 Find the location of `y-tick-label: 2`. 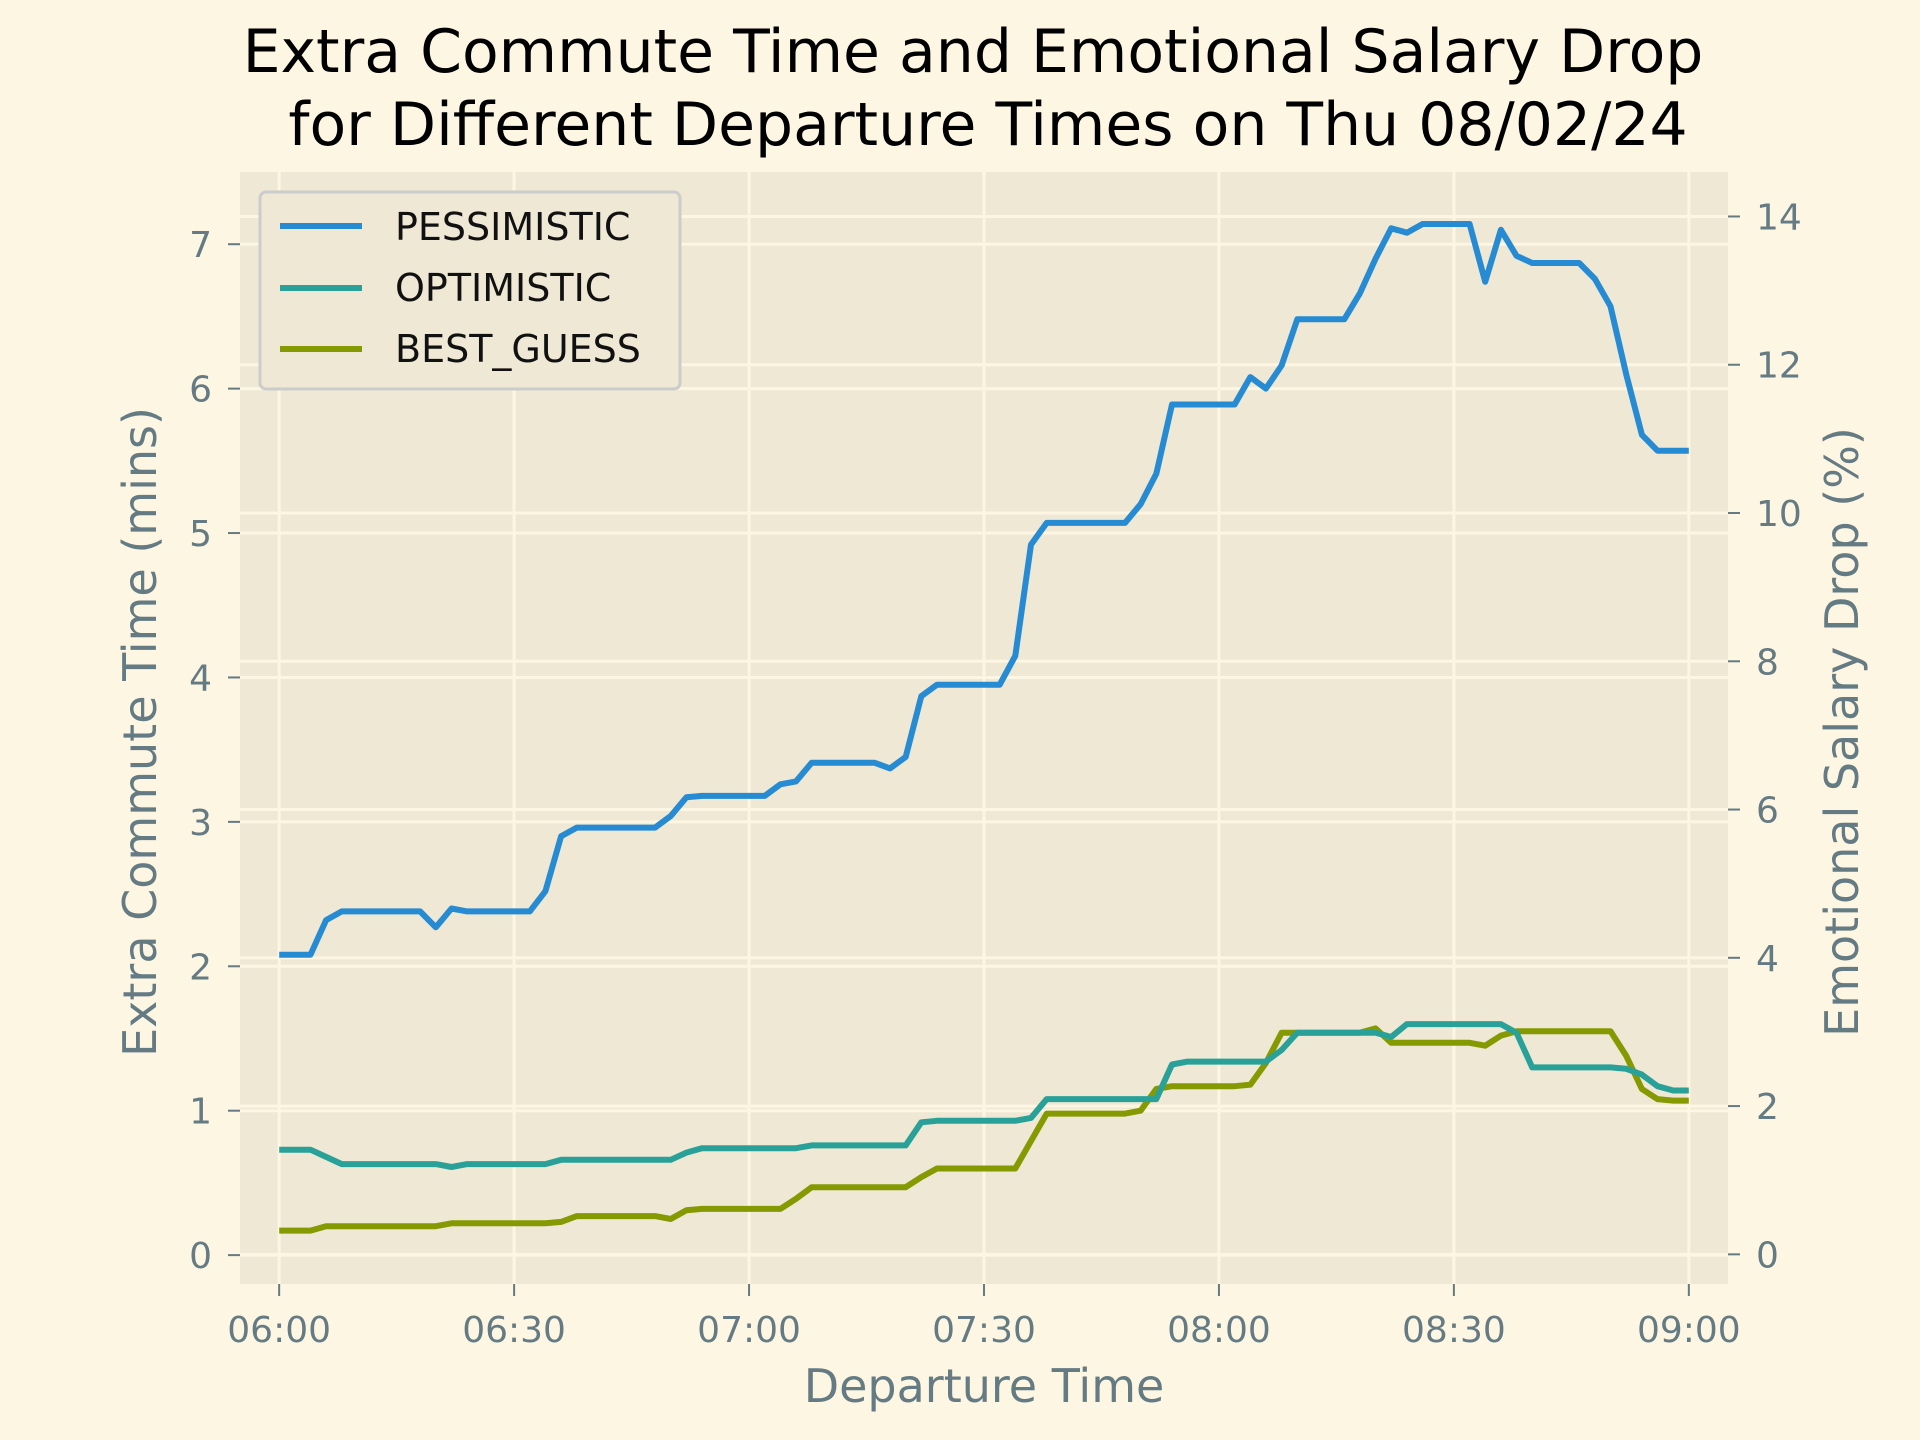

y-tick-label: 2 is located at coordinates (200, 967).